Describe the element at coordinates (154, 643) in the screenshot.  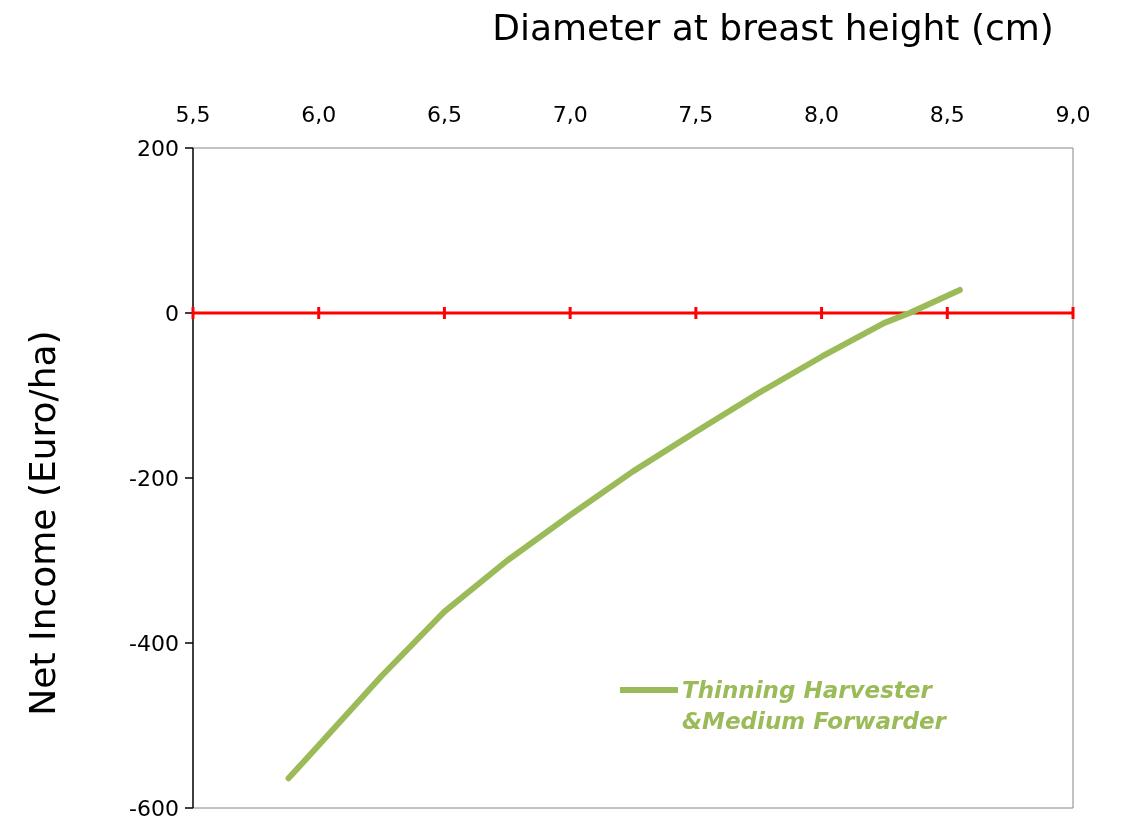
I see `y-tick-label: -400` at that location.